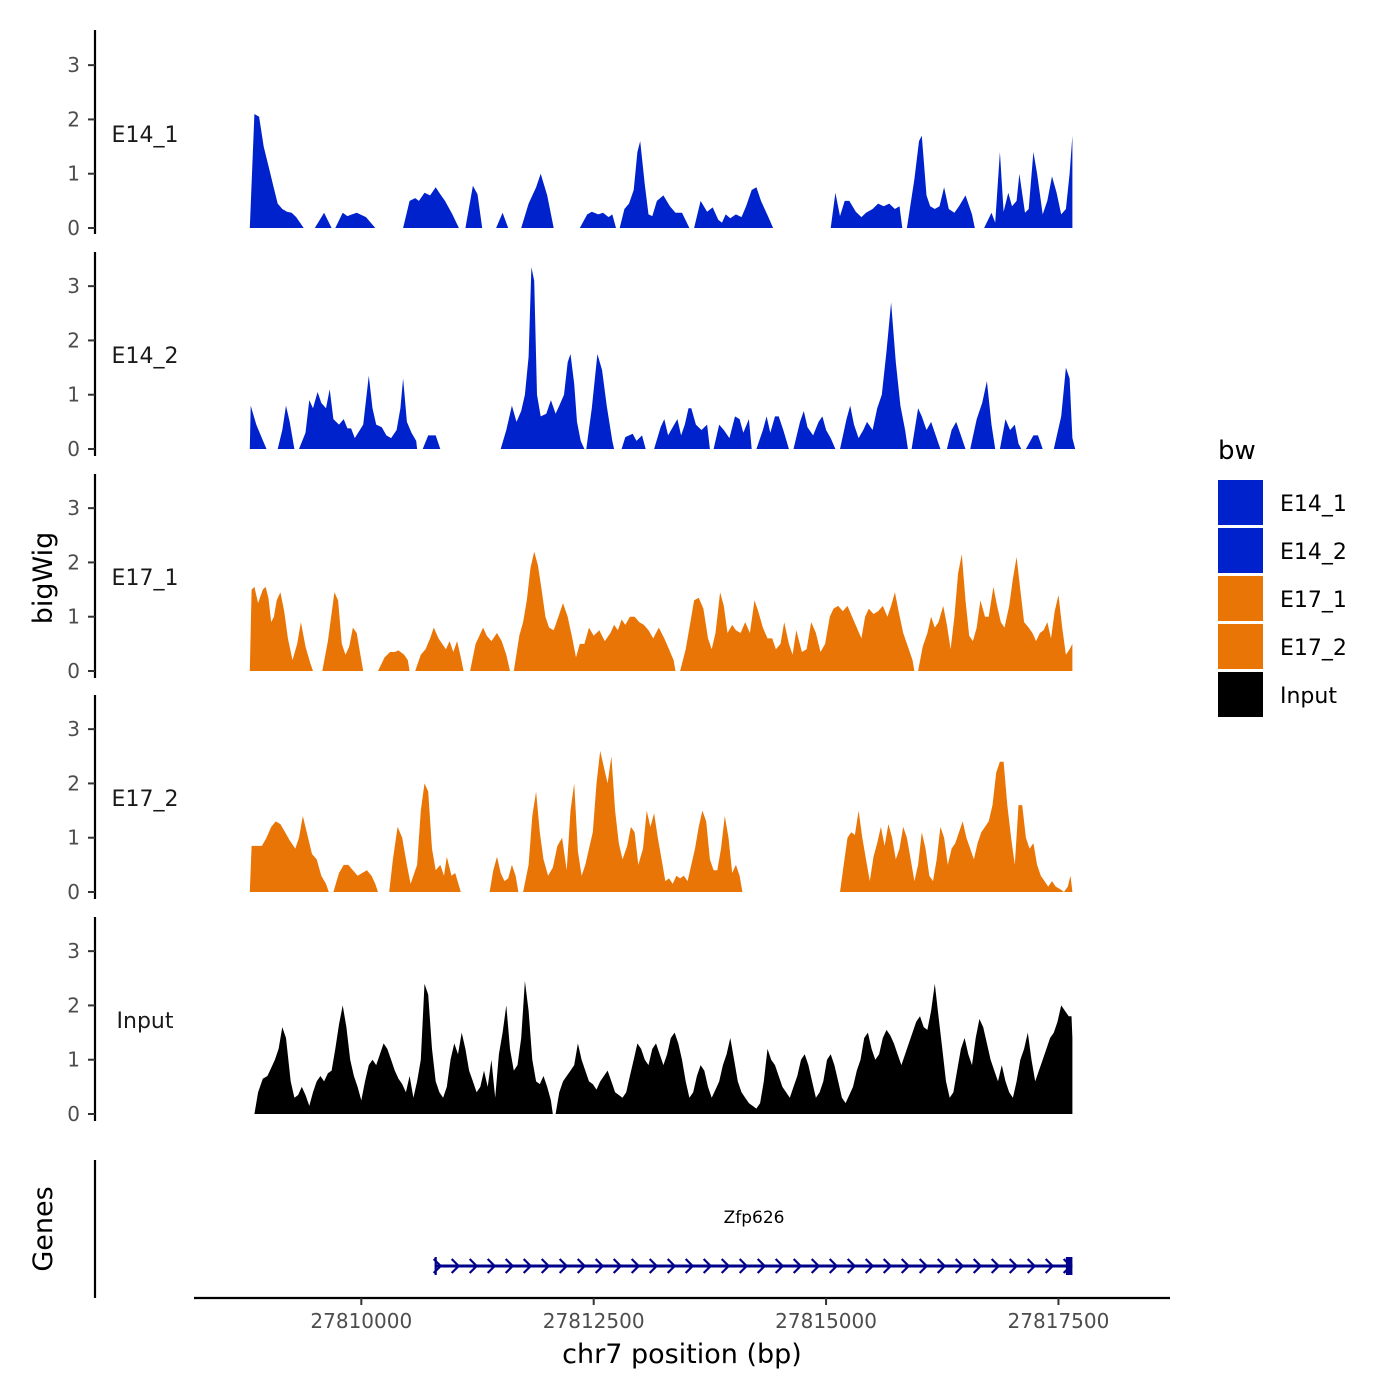 The image size is (1400, 1400). I want to click on x-tick-label: 27815000, so click(826, 1321).